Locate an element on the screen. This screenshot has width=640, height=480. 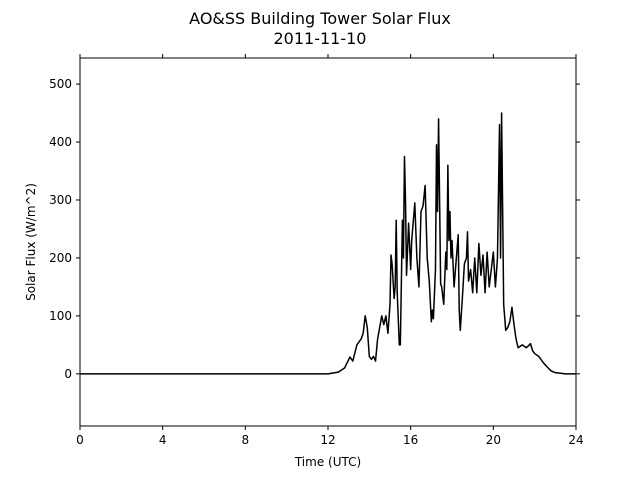
x-axis-label: Time (UTC) is located at coordinates (327, 462).